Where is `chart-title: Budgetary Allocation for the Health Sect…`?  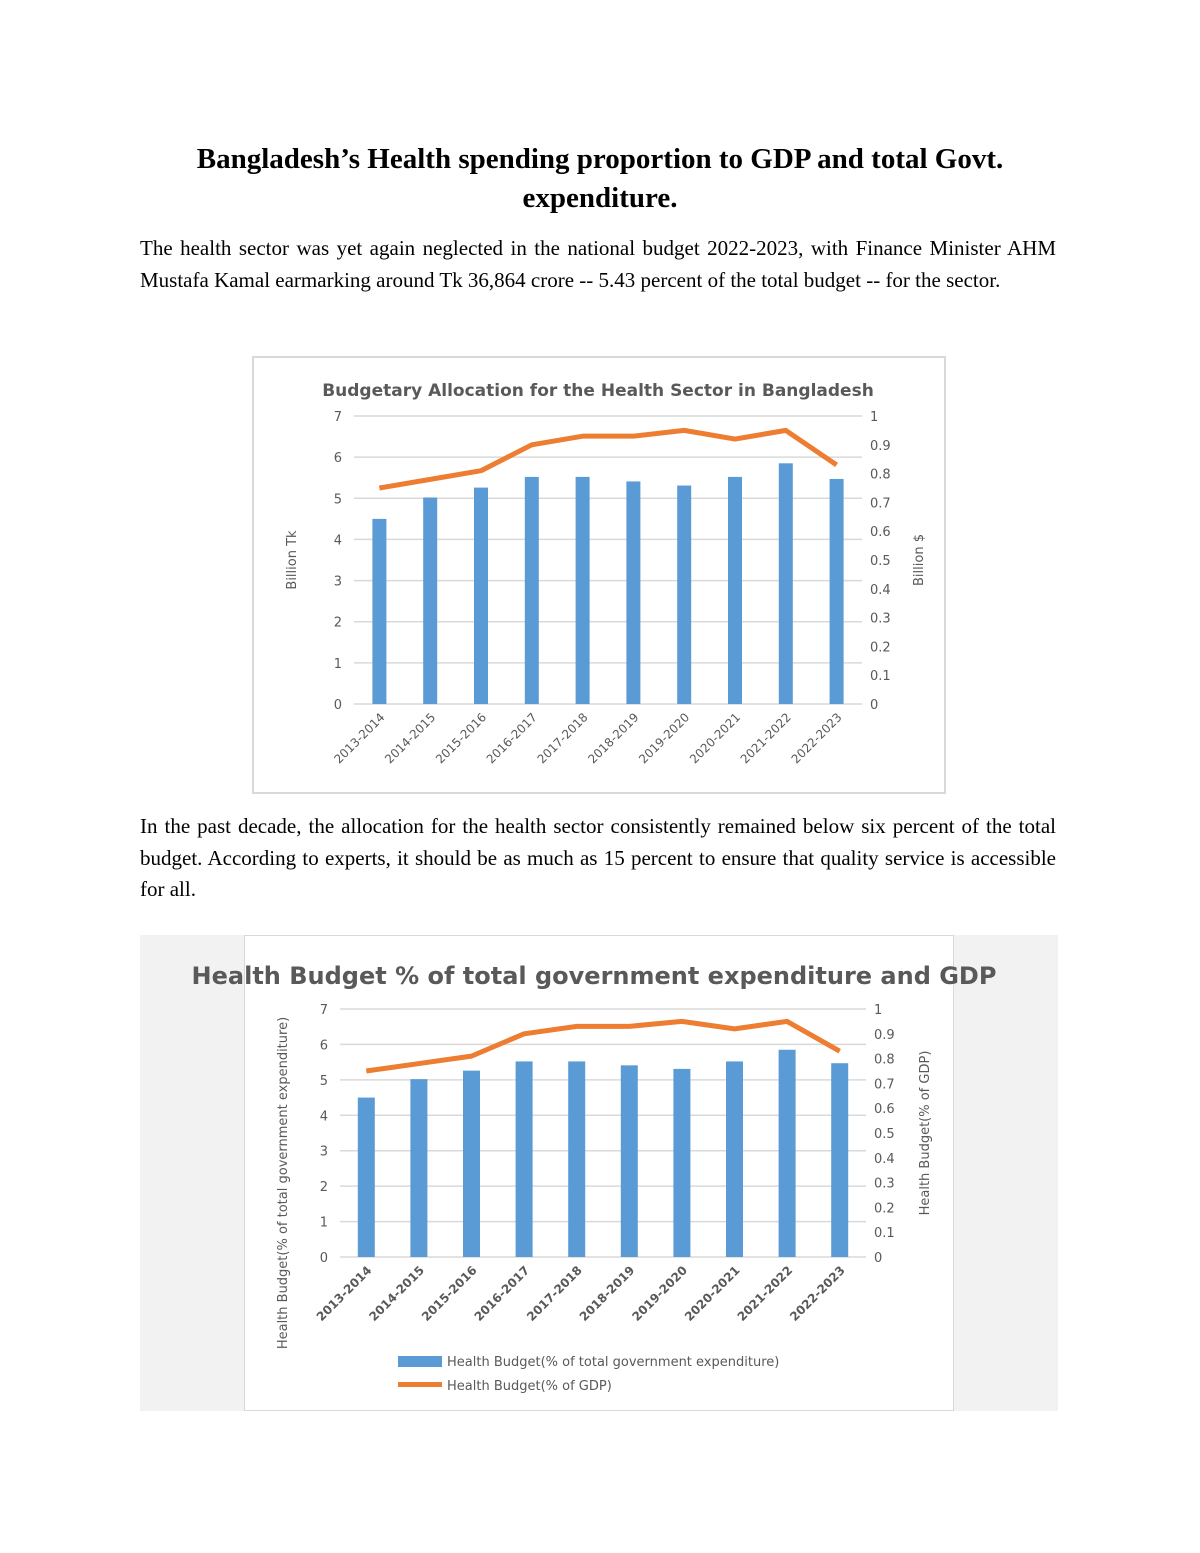
chart-title: Budgetary Allocation for the Health Sect… is located at coordinates (598, 391).